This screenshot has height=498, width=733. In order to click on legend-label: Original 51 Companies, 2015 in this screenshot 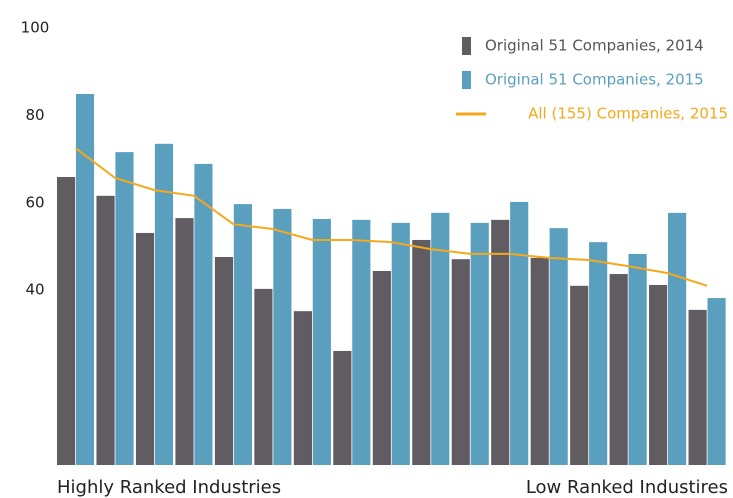, I will do `click(594, 80)`.